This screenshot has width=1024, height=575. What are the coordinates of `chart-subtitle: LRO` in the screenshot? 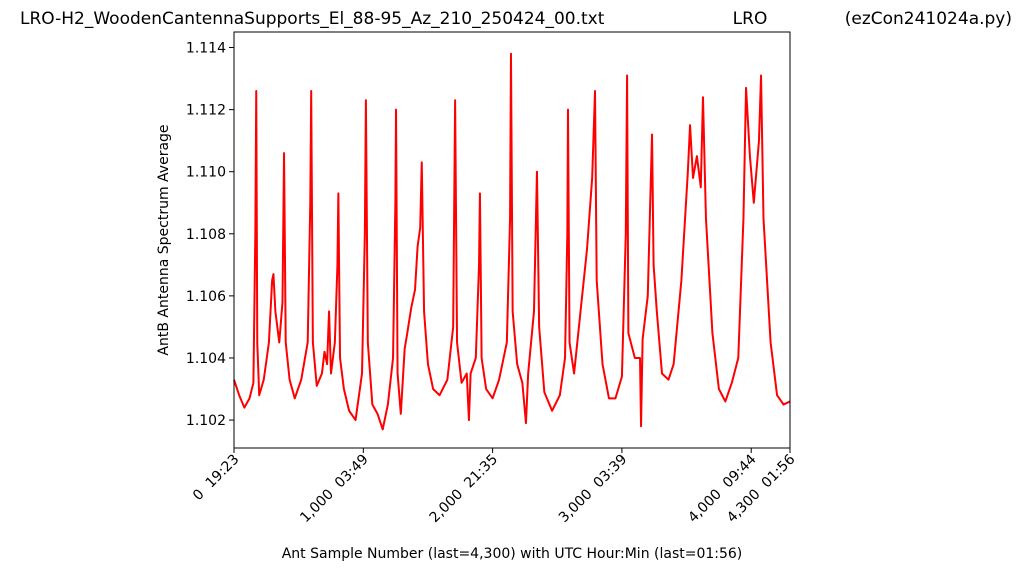 It's located at (750, 19).